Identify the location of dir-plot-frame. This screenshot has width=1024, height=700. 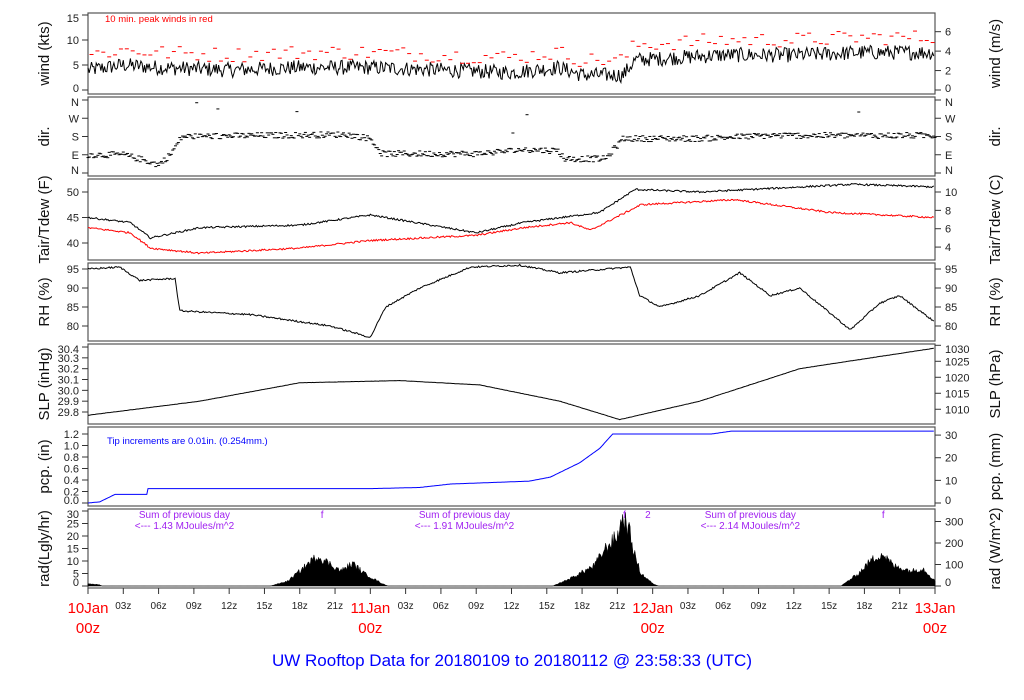
(511, 136).